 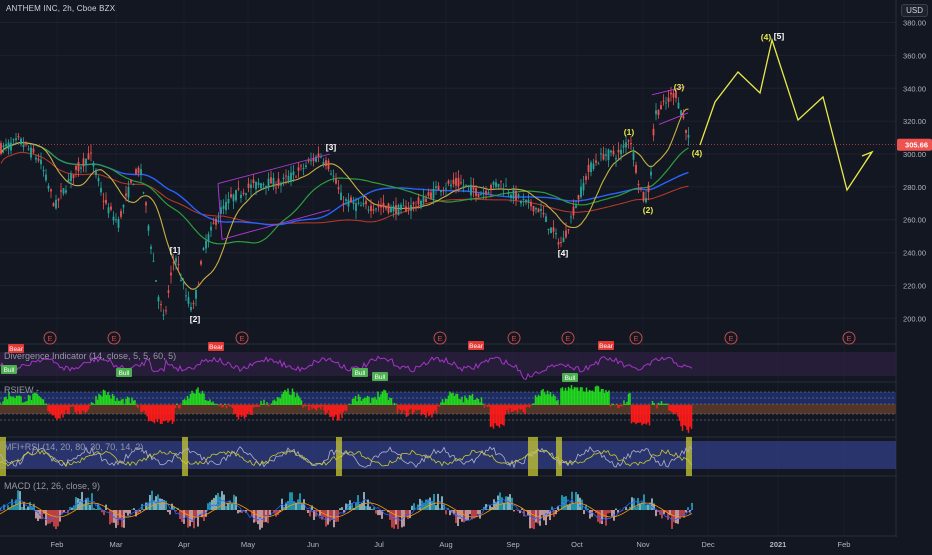 I want to click on time-axis-background, so click(x=466, y=543).